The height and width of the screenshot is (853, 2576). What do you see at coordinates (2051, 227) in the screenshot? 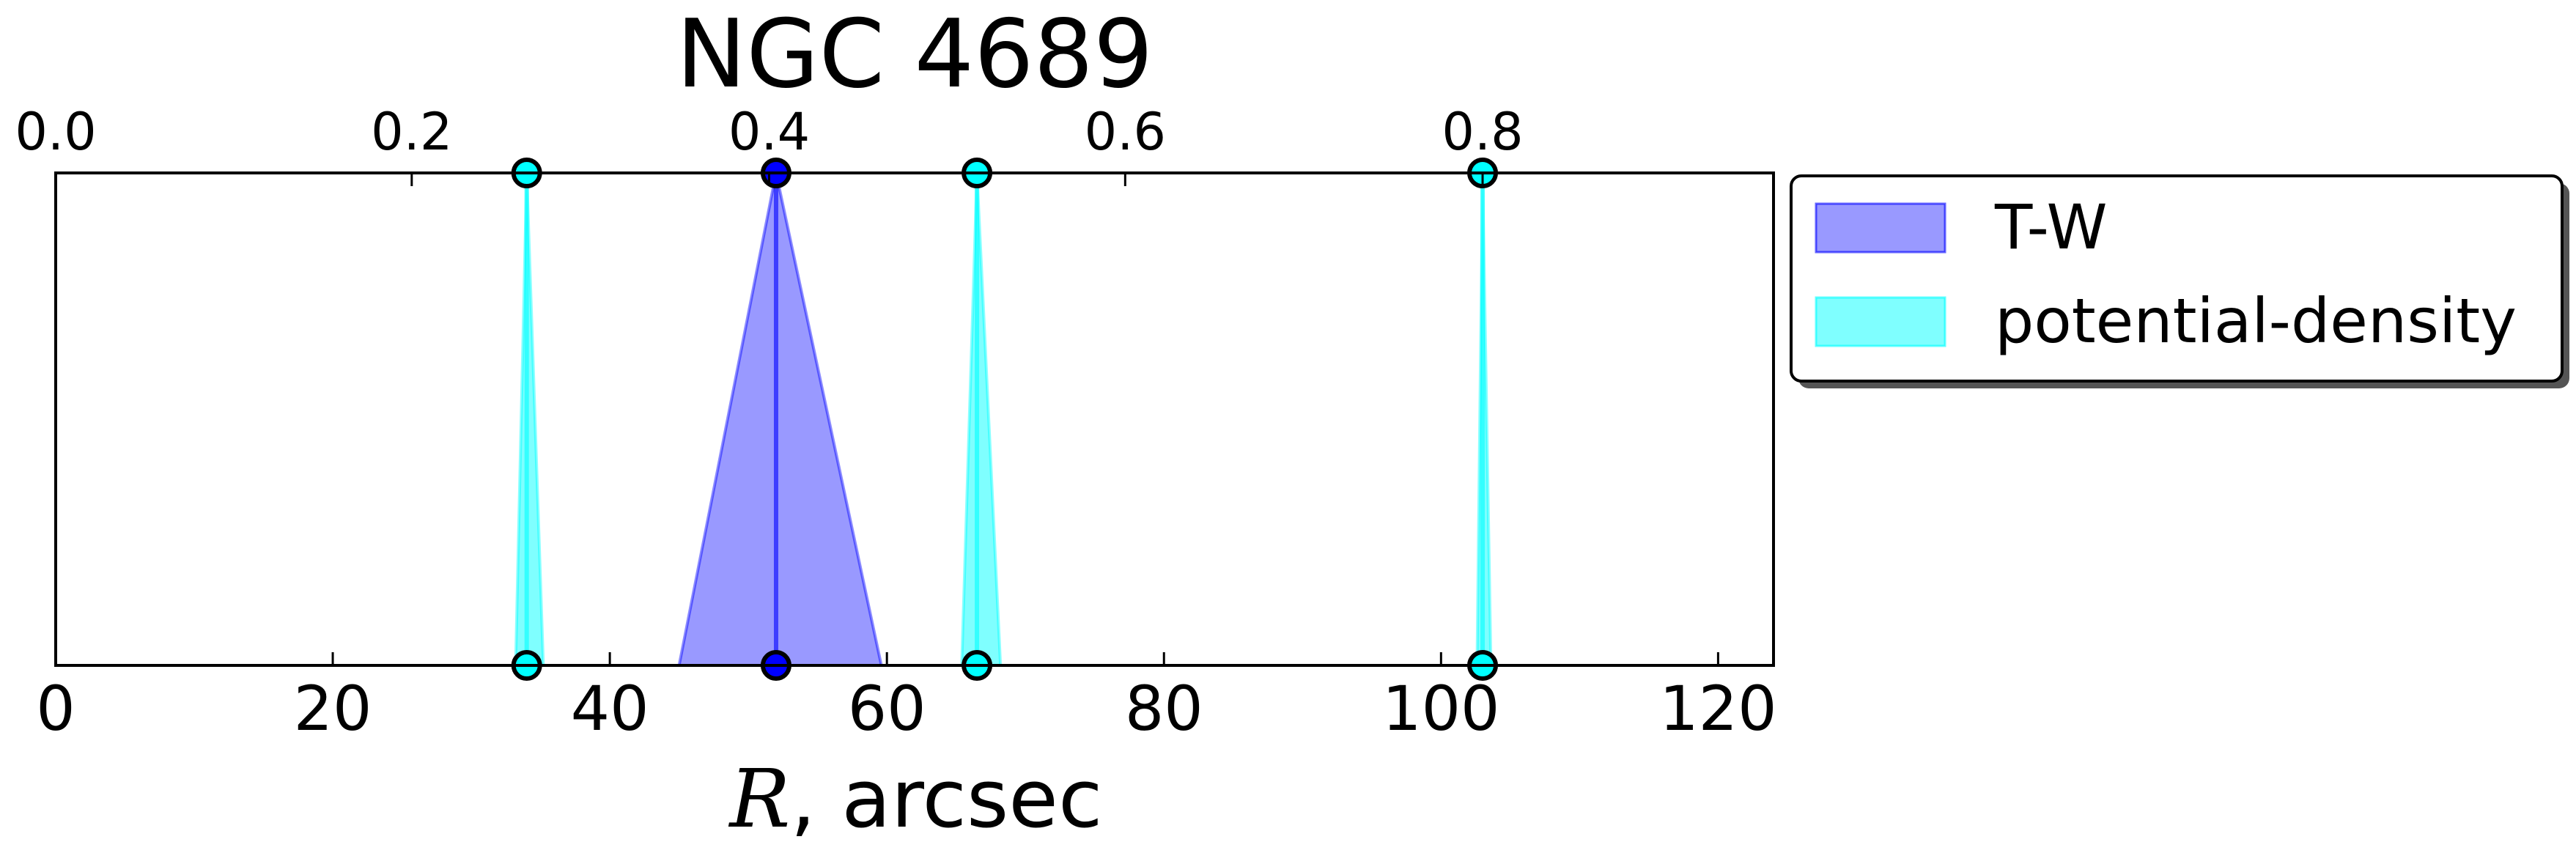
I see `legend-label-tw: T-W` at bounding box center [2051, 227].